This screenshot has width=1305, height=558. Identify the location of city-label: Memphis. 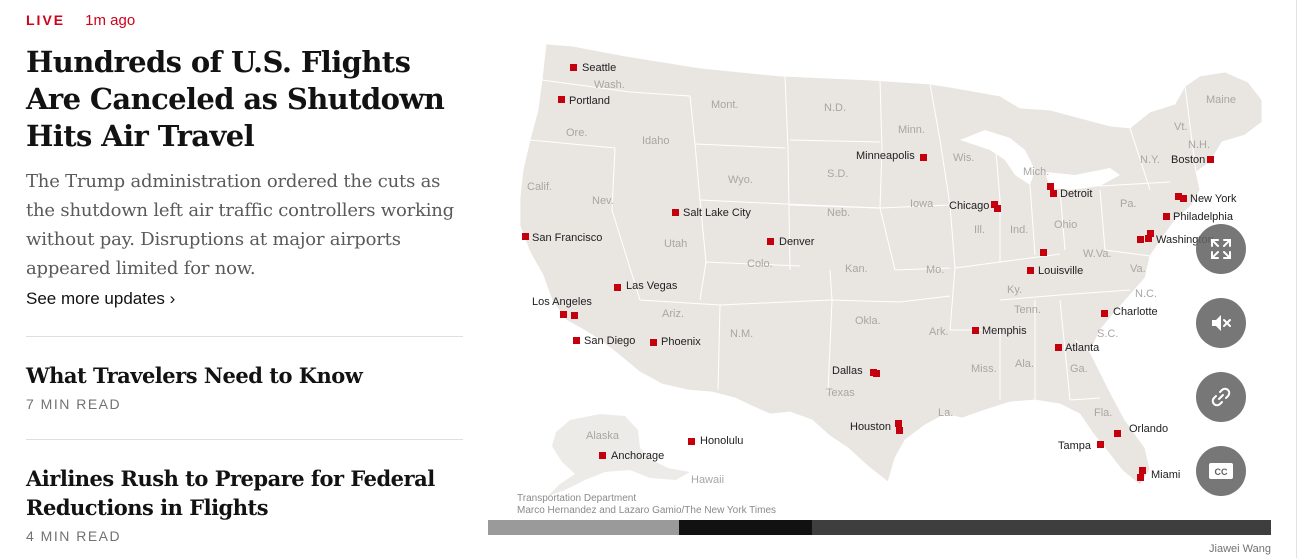
(1004, 331).